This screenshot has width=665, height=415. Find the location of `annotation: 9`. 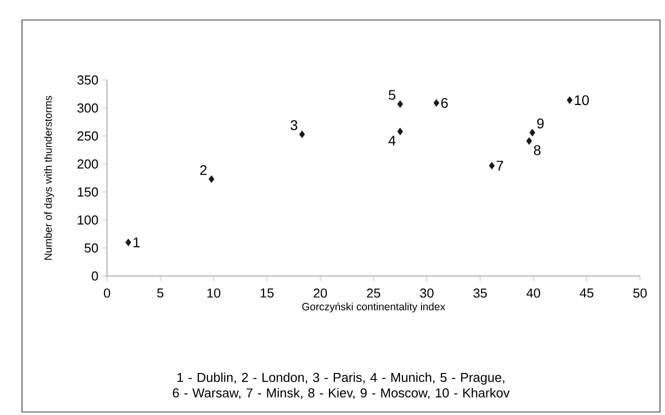

annotation: 9 is located at coordinates (540, 123).